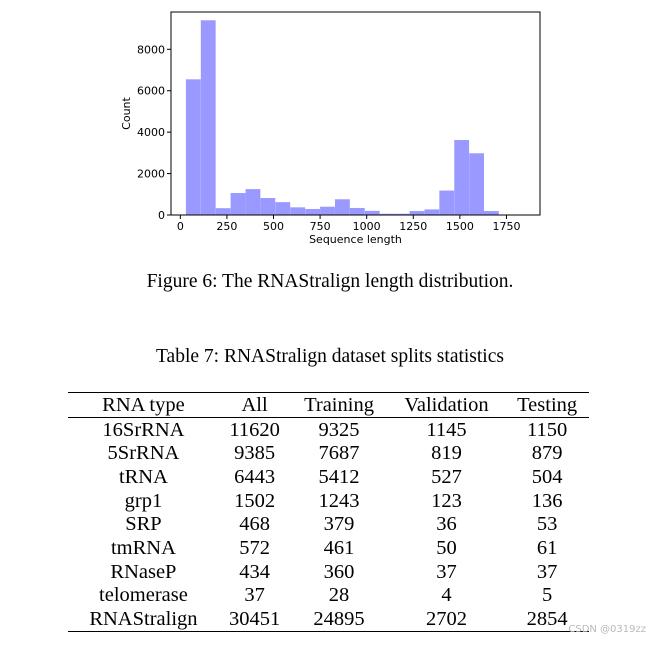 The width and height of the screenshot is (660, 645). I want to click on x-tick-label: 1500, so click(460, 226).